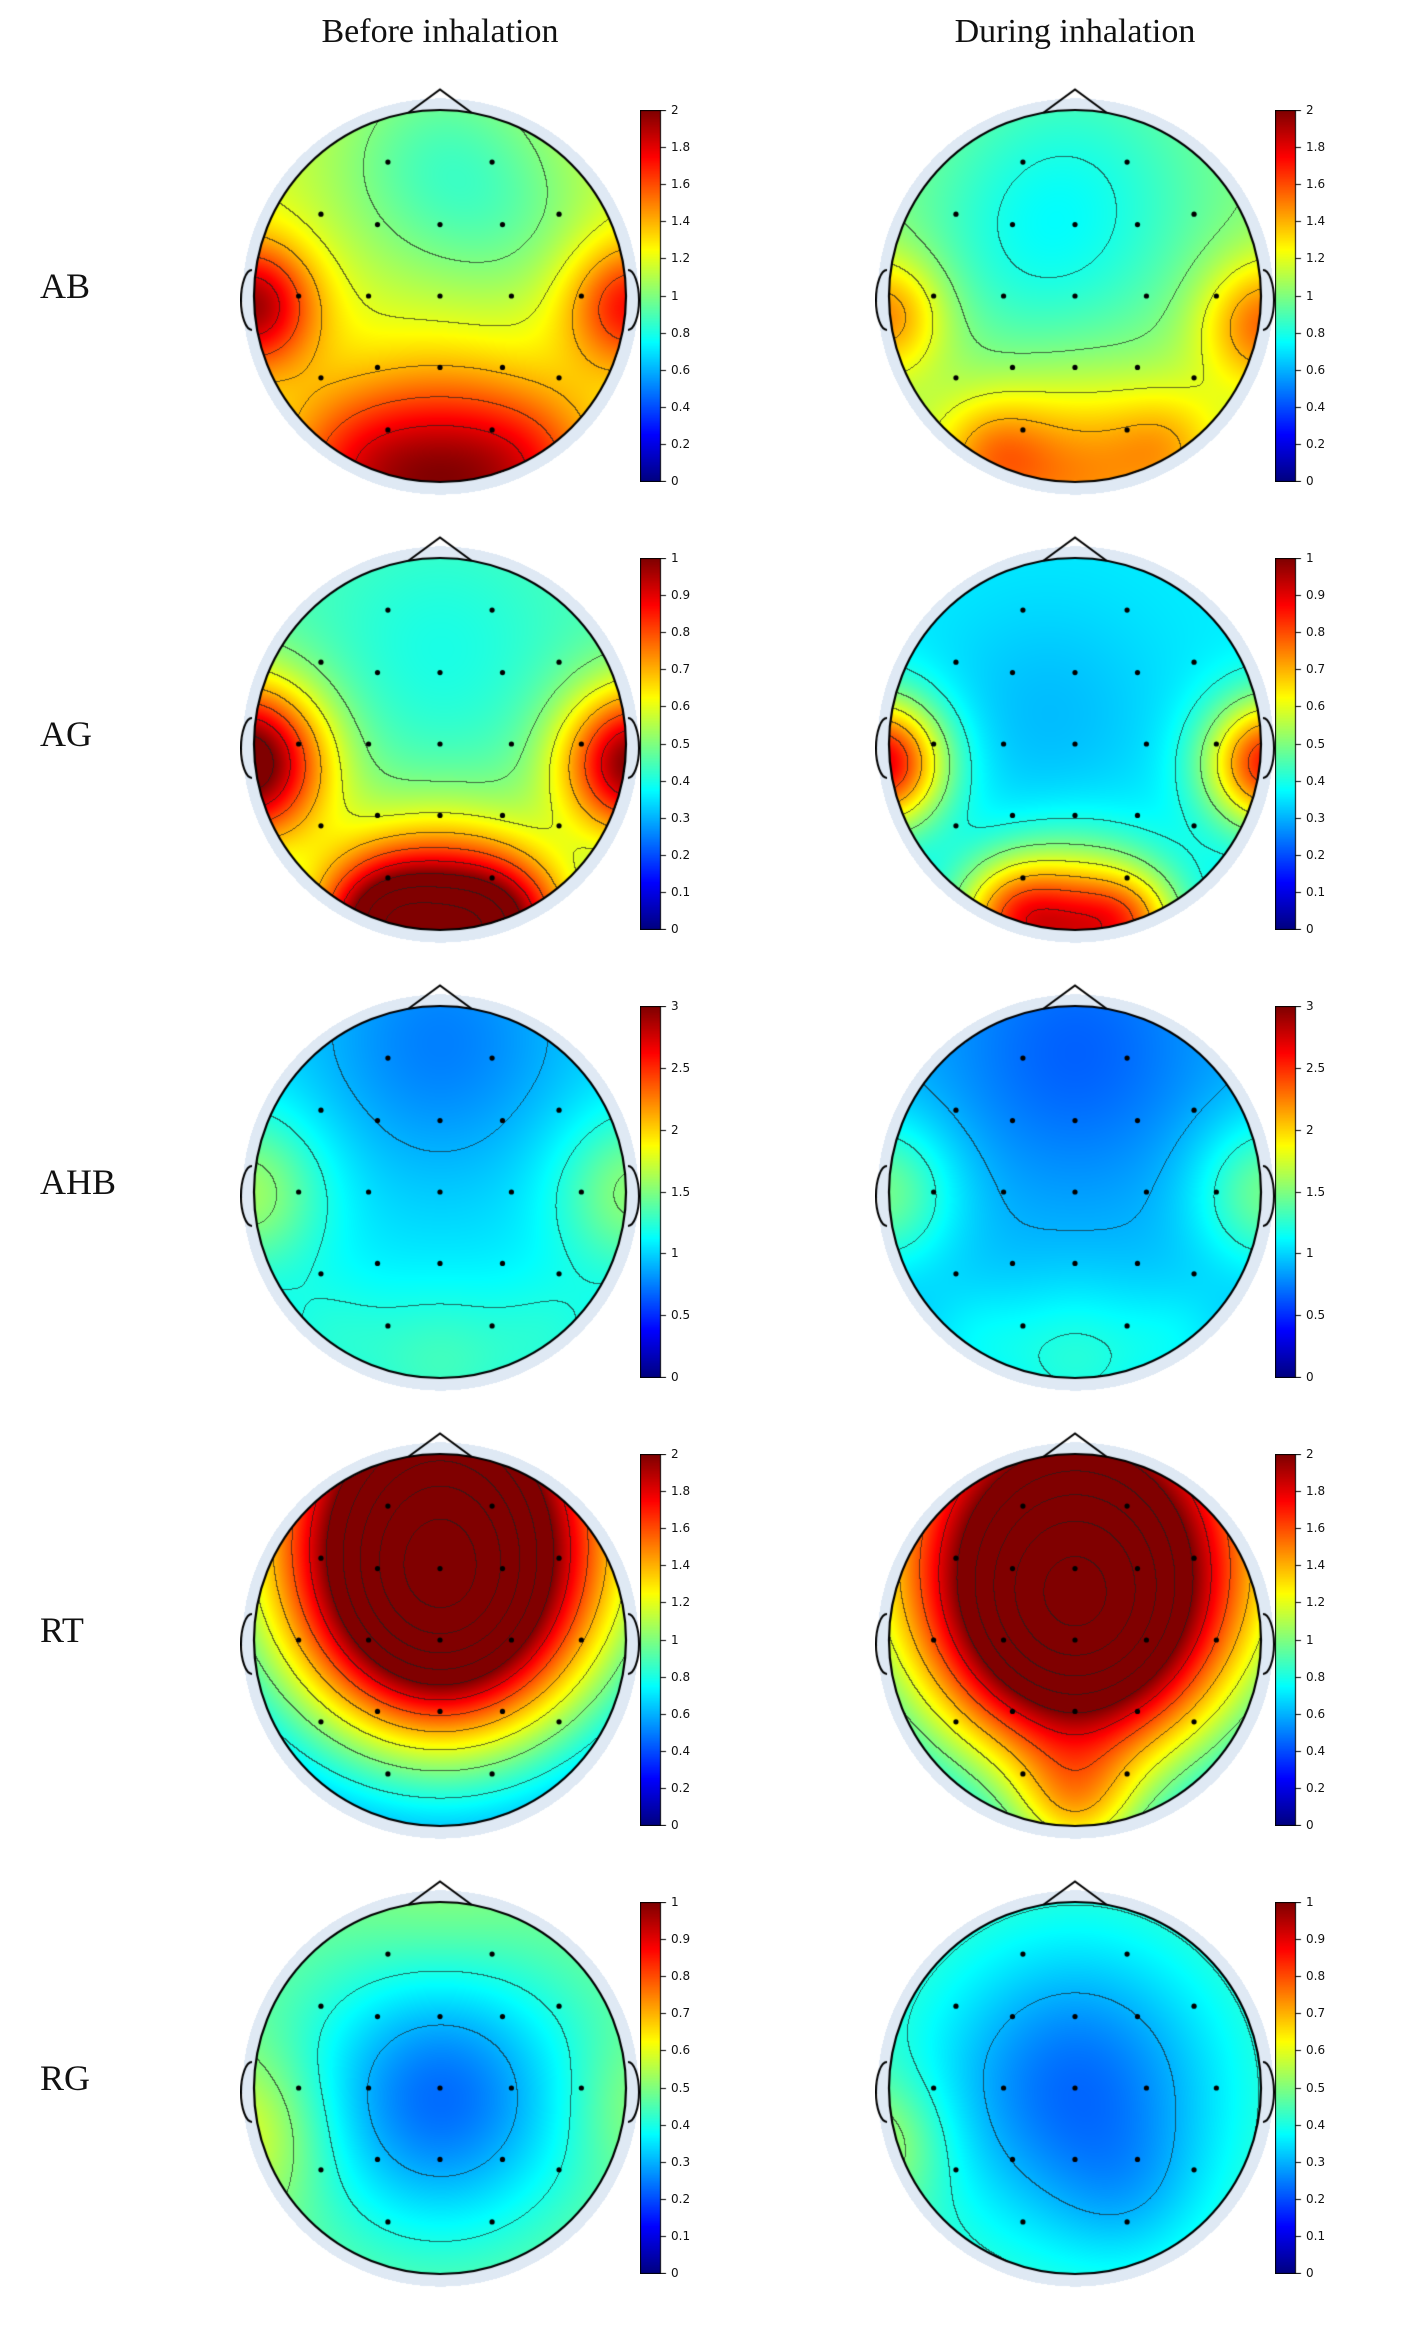 This screenshot has height=2344, width=1405. I want to click on column-header-row: Before inhalation During inhalation, so click(702, 31).